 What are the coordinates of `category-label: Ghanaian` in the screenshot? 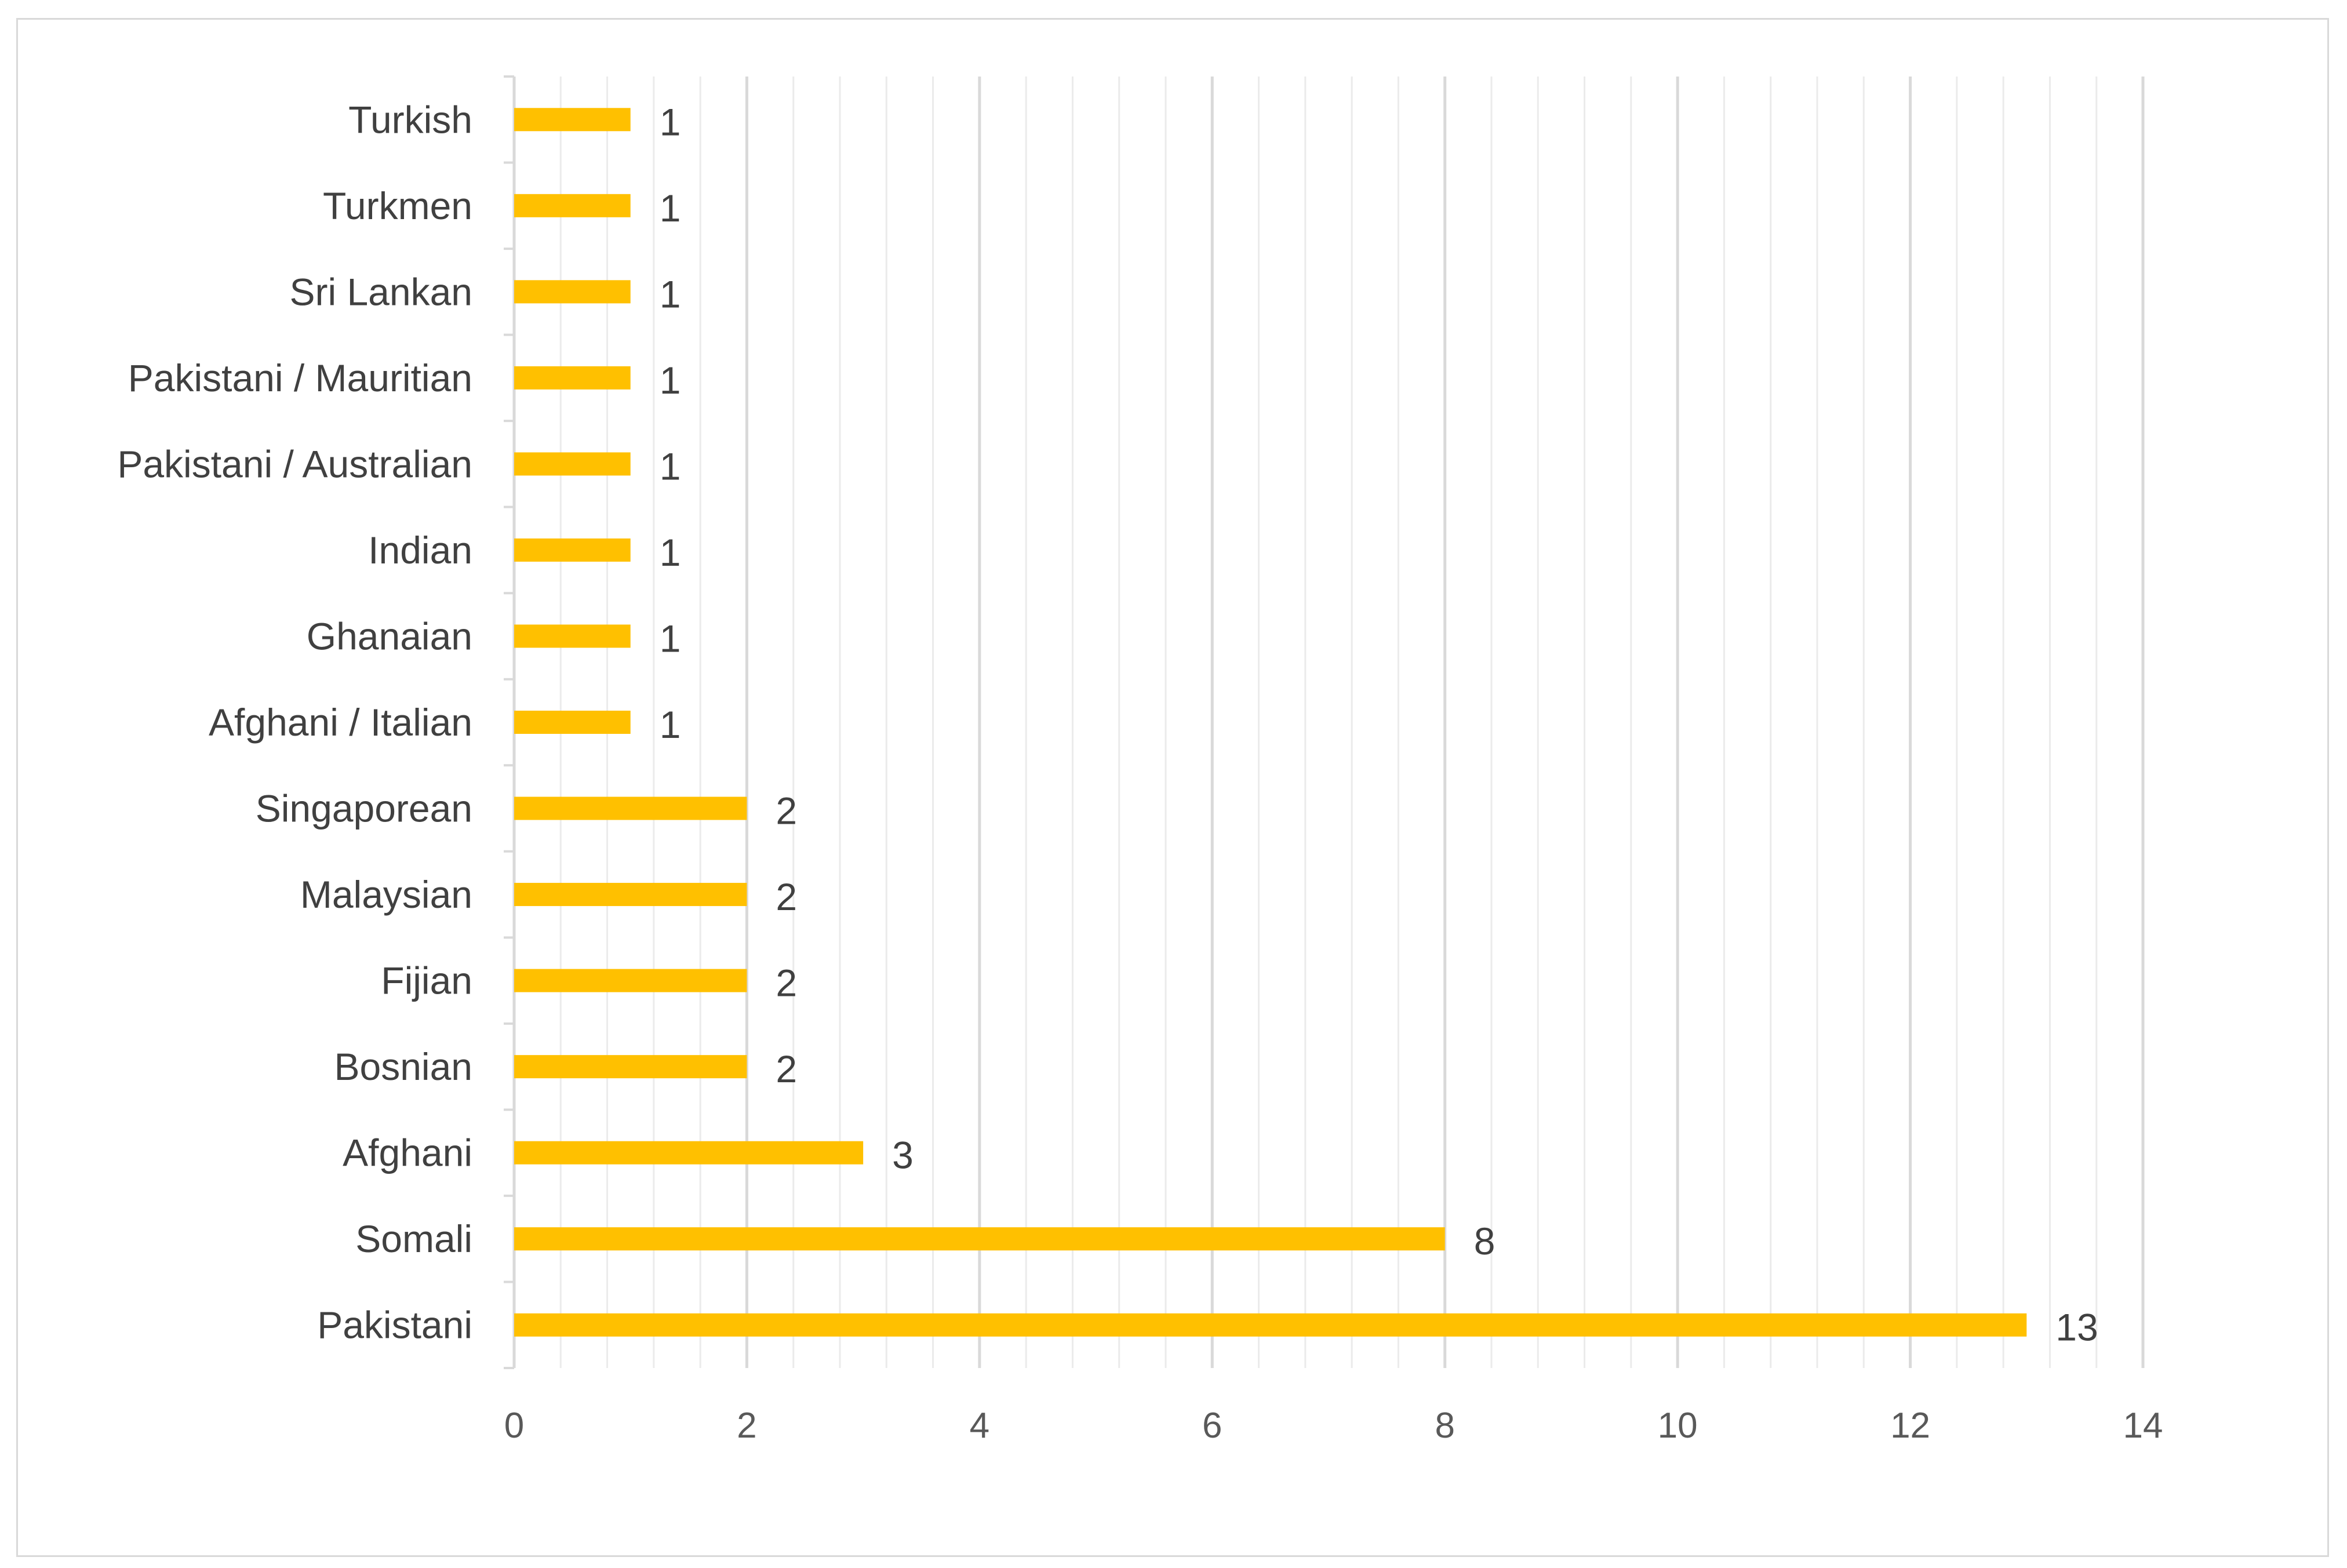 It's located at (389, 636).